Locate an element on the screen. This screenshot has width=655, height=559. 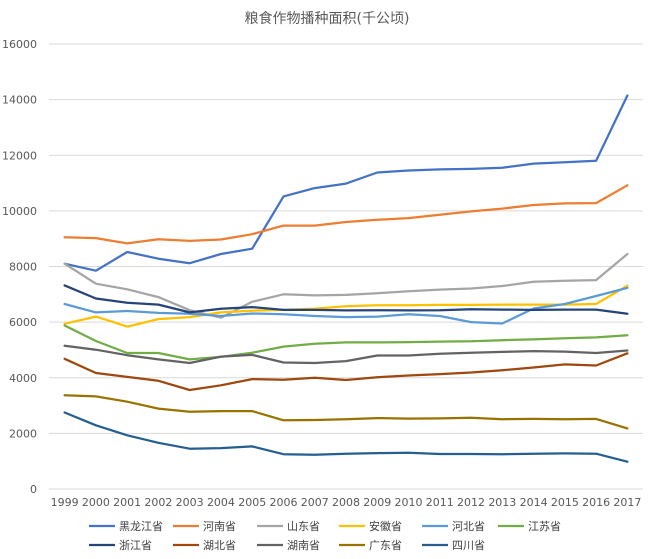
chart-title: 粮食作物播种面积(千公顷) is located at coordinates (327, 18).